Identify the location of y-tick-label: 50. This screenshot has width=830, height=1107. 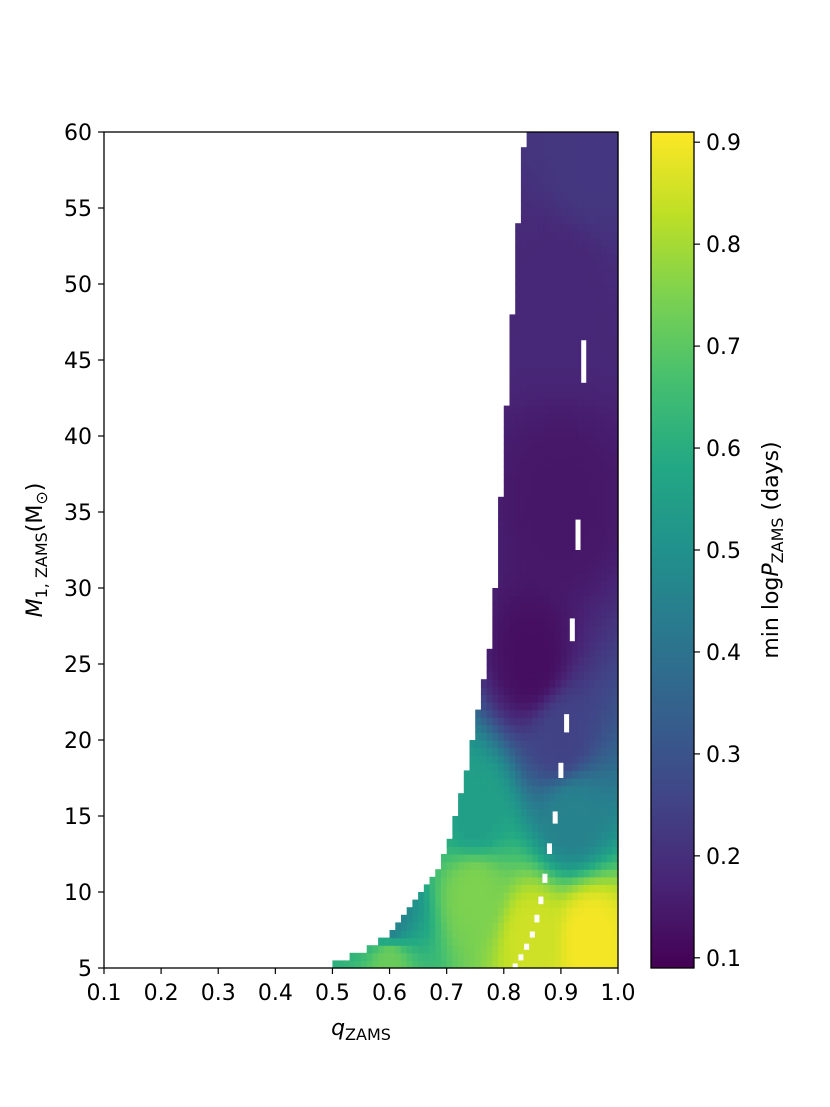
(78, 285).